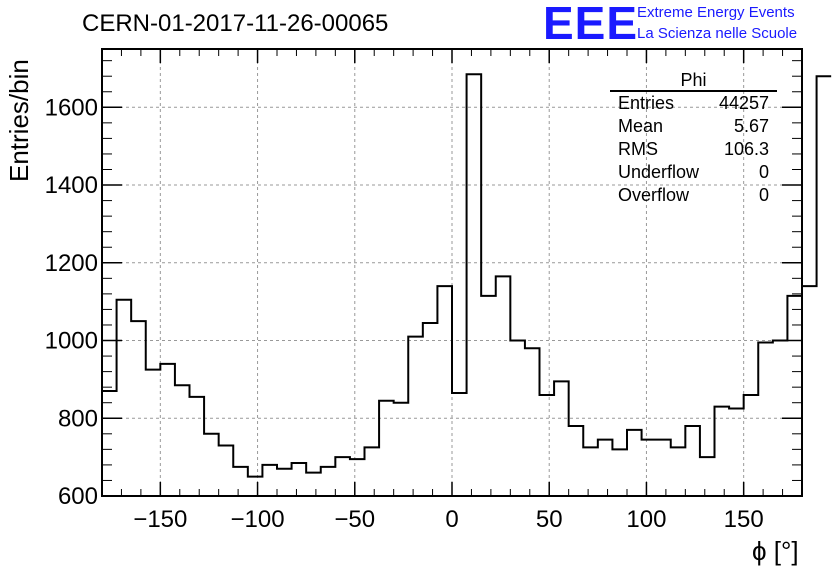  I want to click on stats-row-underflow: Underflow 0, so click(693, 172).